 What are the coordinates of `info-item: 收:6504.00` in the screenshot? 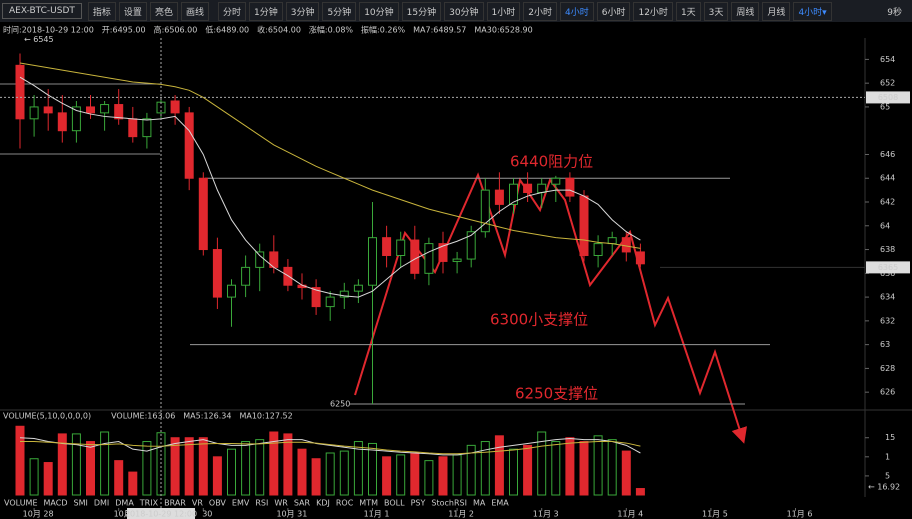 It's located at (279, 30).